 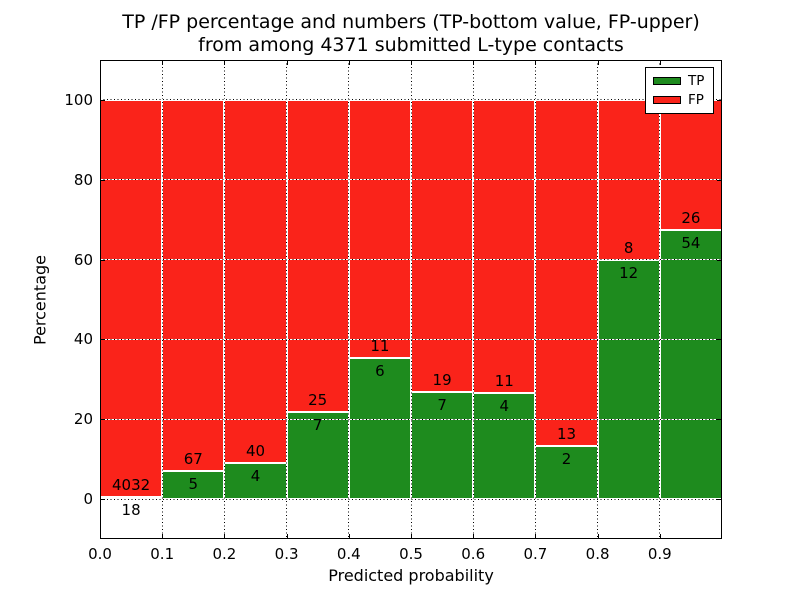 I want to click on x-tick-label: 0.3, so click(x=286, y=554).